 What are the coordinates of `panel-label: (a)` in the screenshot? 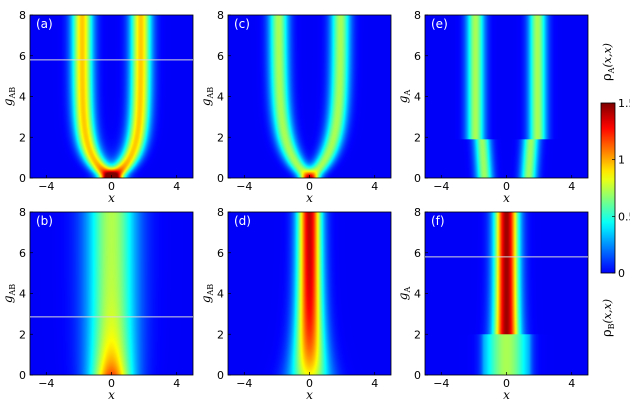 It's located at (44, 24).